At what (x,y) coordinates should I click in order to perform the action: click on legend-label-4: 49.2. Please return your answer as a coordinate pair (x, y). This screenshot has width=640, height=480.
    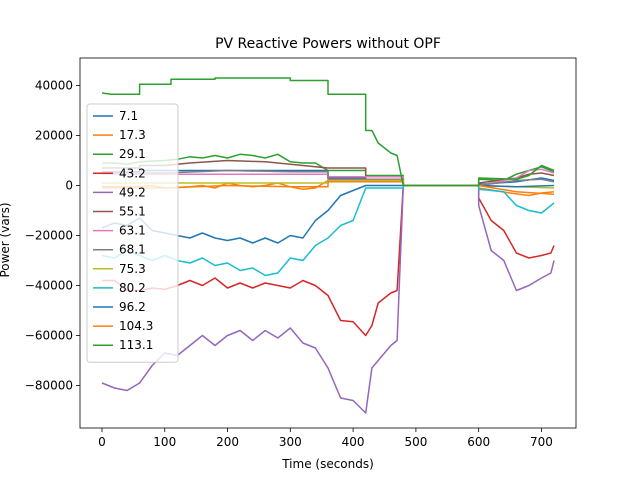
    Looking at the image, I should click on (132, 192).